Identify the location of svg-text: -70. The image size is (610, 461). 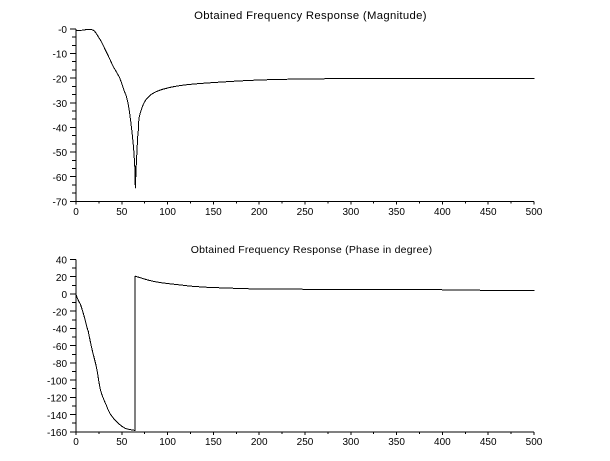
(60, 203).